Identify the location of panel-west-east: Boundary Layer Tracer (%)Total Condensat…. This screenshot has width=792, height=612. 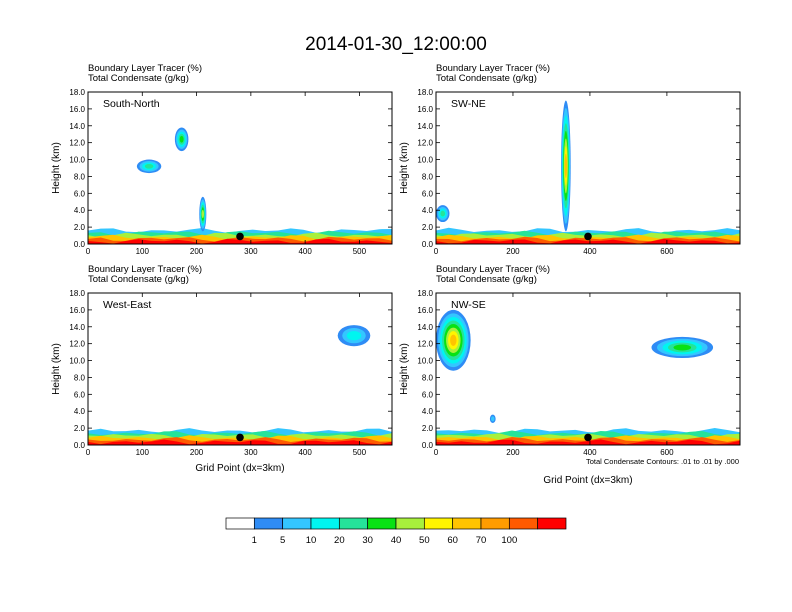
(222, 369).